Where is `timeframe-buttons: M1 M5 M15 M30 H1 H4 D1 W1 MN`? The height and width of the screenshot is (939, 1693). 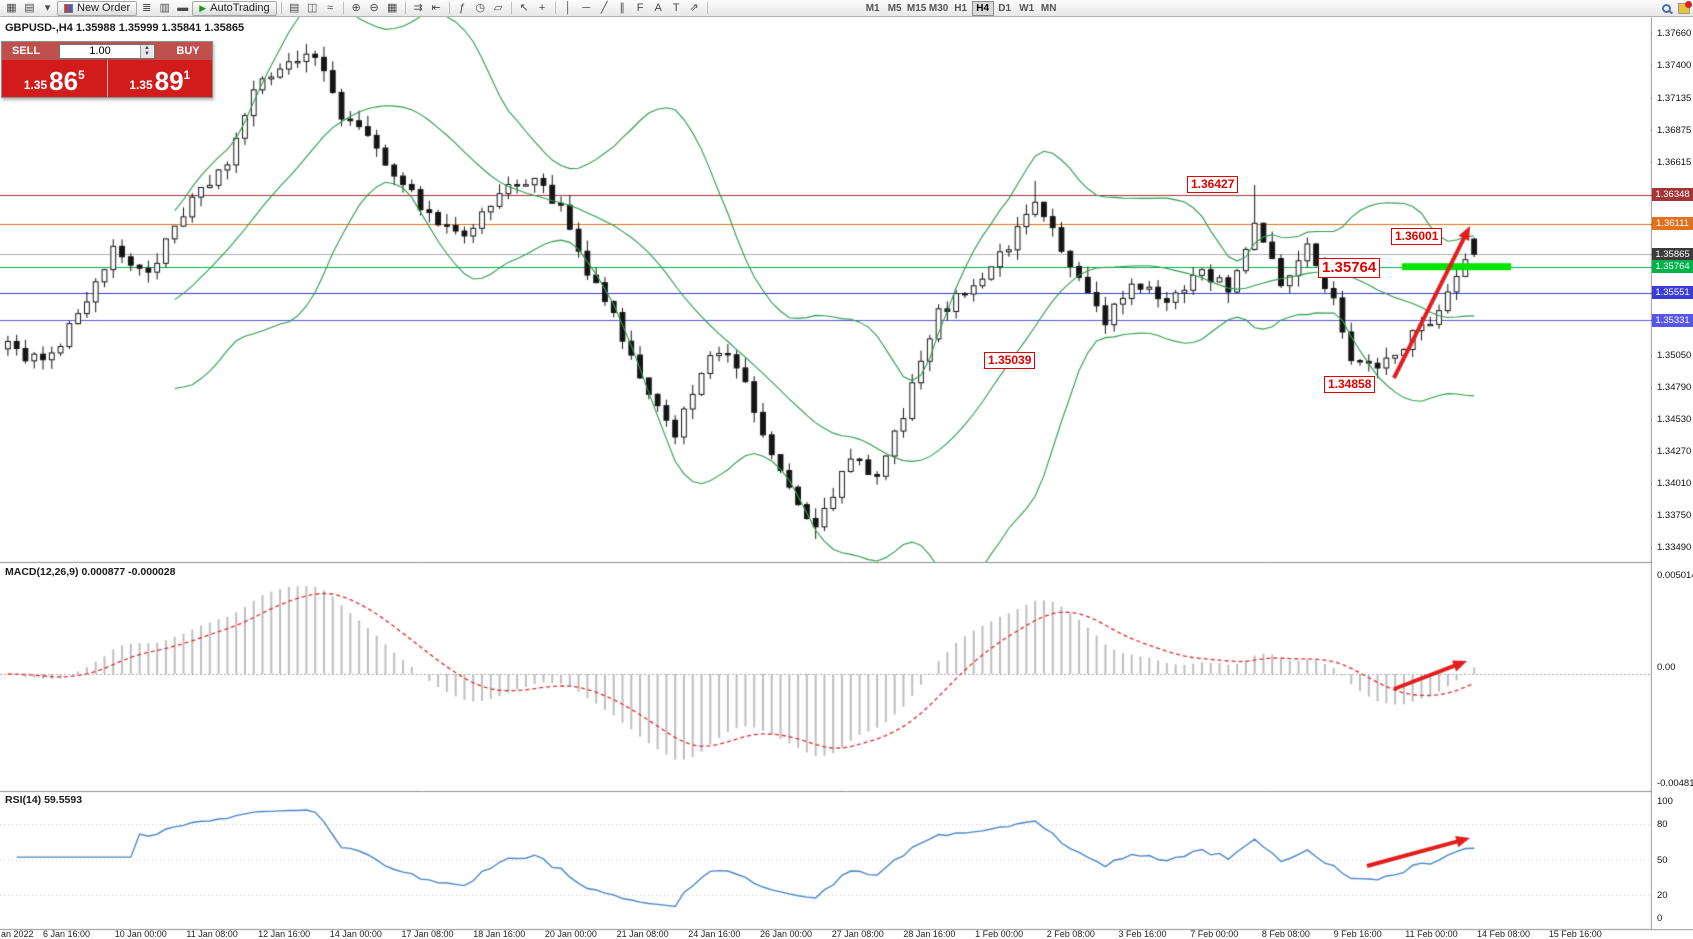 timeframe-buttons: M1 M5 M15 M30 H1 H4 D1 W1 MN is located at coordinates (961, 8).